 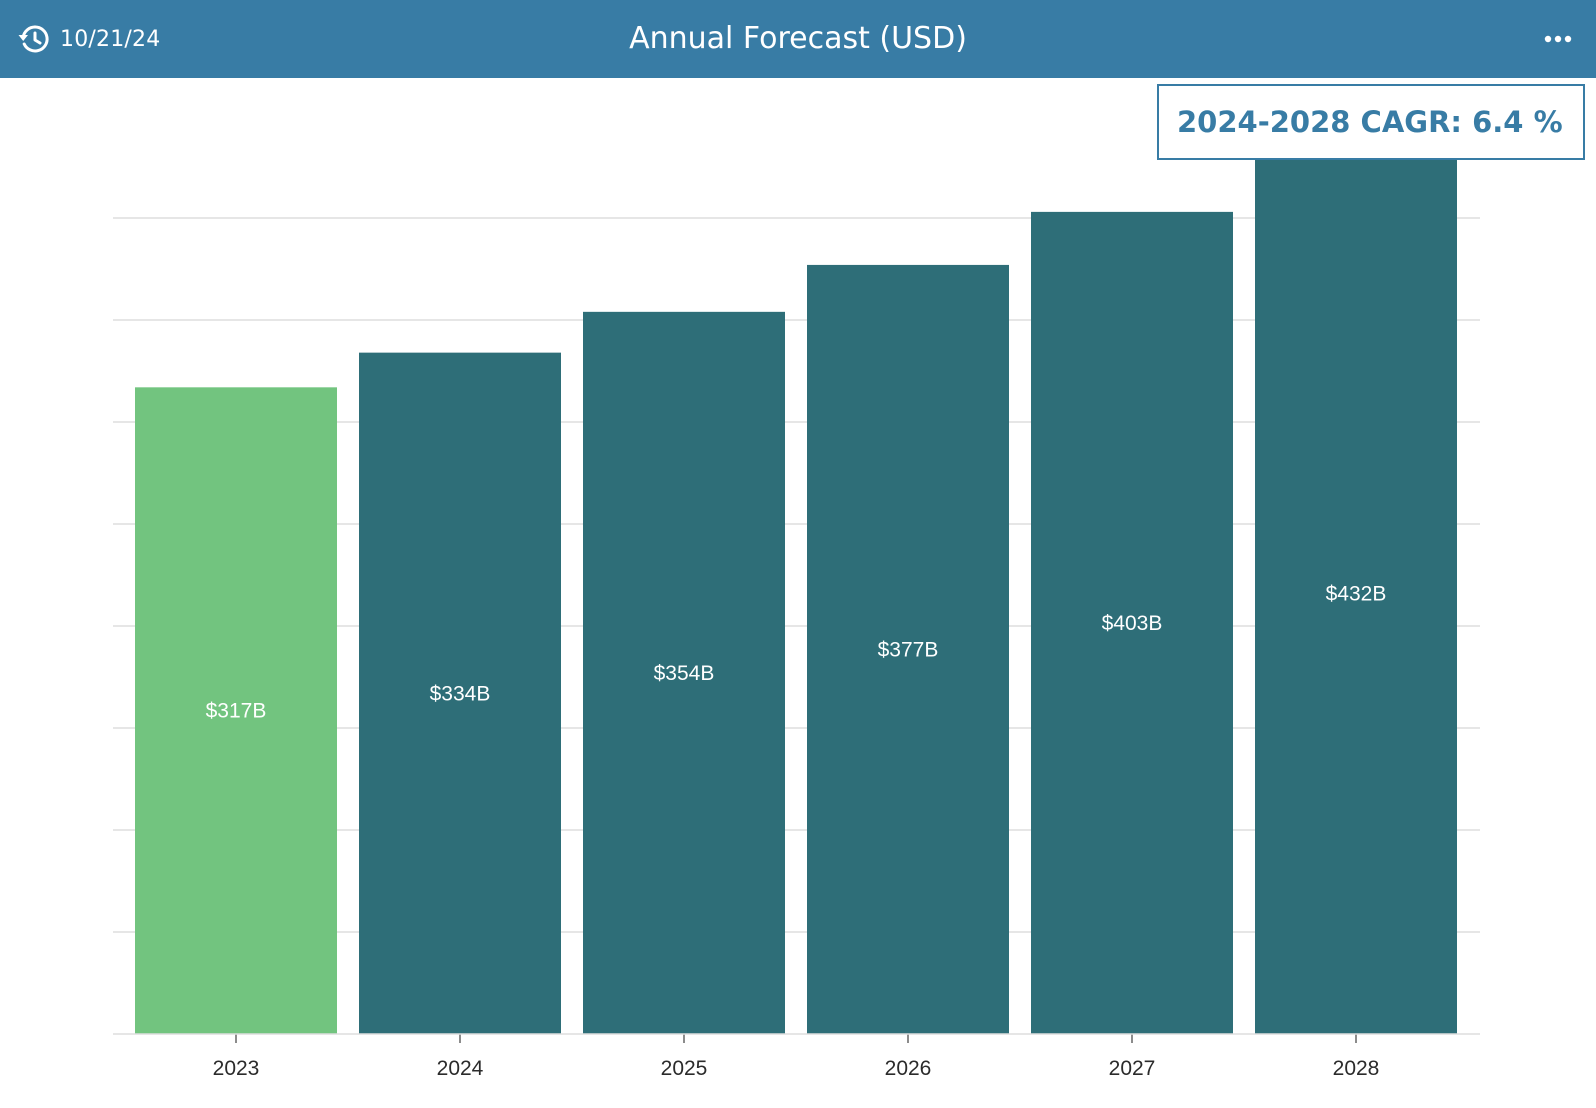 I want to click on bar-2027, so click(x=1132, y=622).